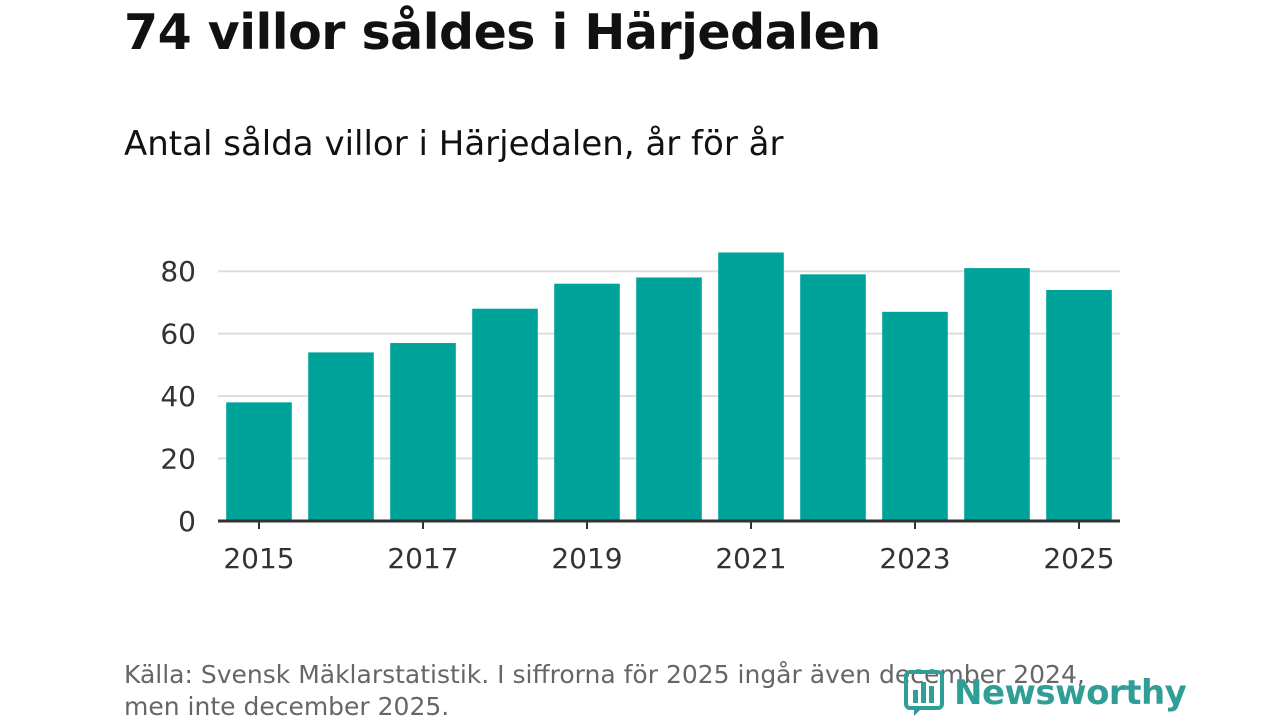  Describe the element at coordinates (924, 693) in the screenshot. I see `bar-chart-logo-icon` at that location.